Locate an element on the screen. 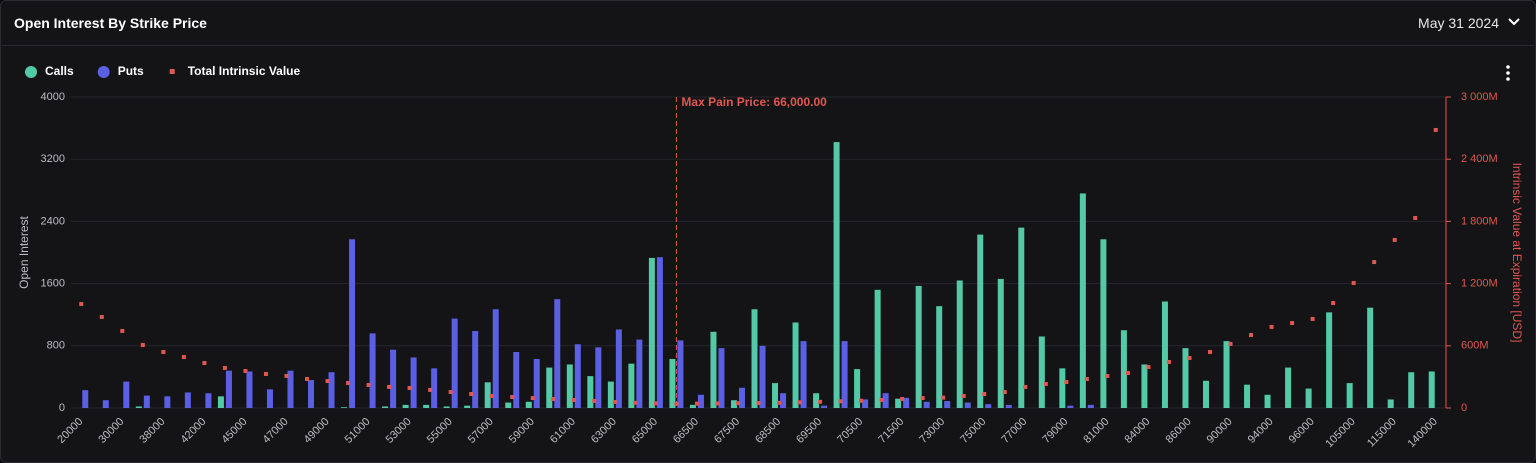 The image size is (1536, 463). x-tick-label: 84000 is located at coordinates (1137, 431).